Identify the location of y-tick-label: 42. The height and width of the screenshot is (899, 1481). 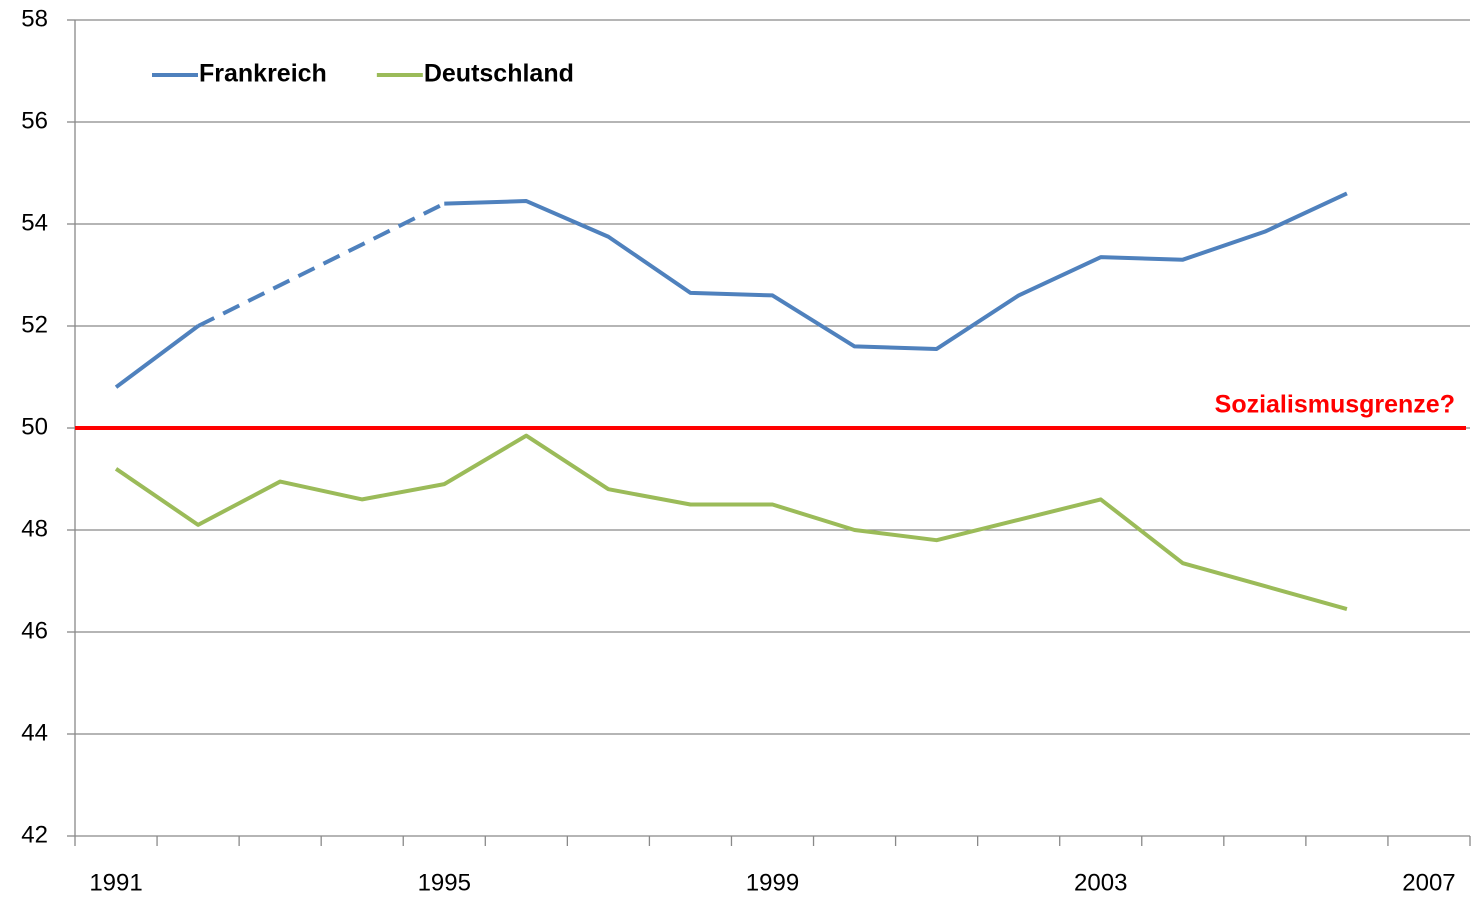
(34, 834).